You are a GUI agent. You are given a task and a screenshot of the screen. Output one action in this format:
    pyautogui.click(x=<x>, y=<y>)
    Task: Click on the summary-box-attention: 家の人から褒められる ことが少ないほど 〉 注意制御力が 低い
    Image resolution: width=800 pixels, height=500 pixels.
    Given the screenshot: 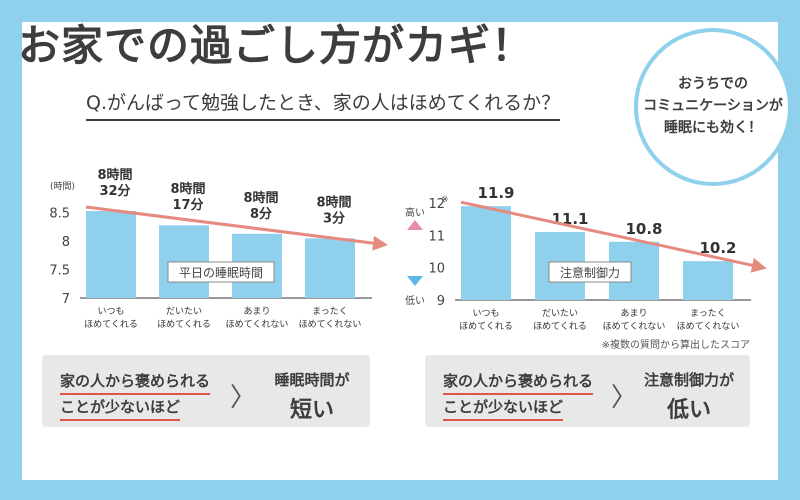 What is the action you would take?
    pyautogui.click(x=587, y=391)
    